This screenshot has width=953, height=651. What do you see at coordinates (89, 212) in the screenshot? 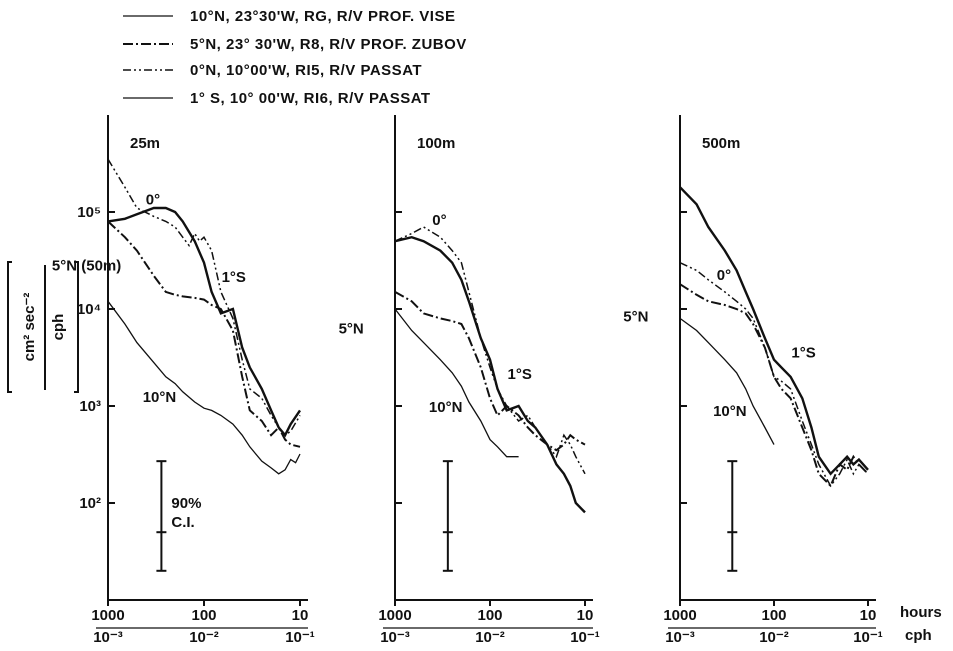
I see `y-tick-label: 10⁵` at bounding box center [89, 212].